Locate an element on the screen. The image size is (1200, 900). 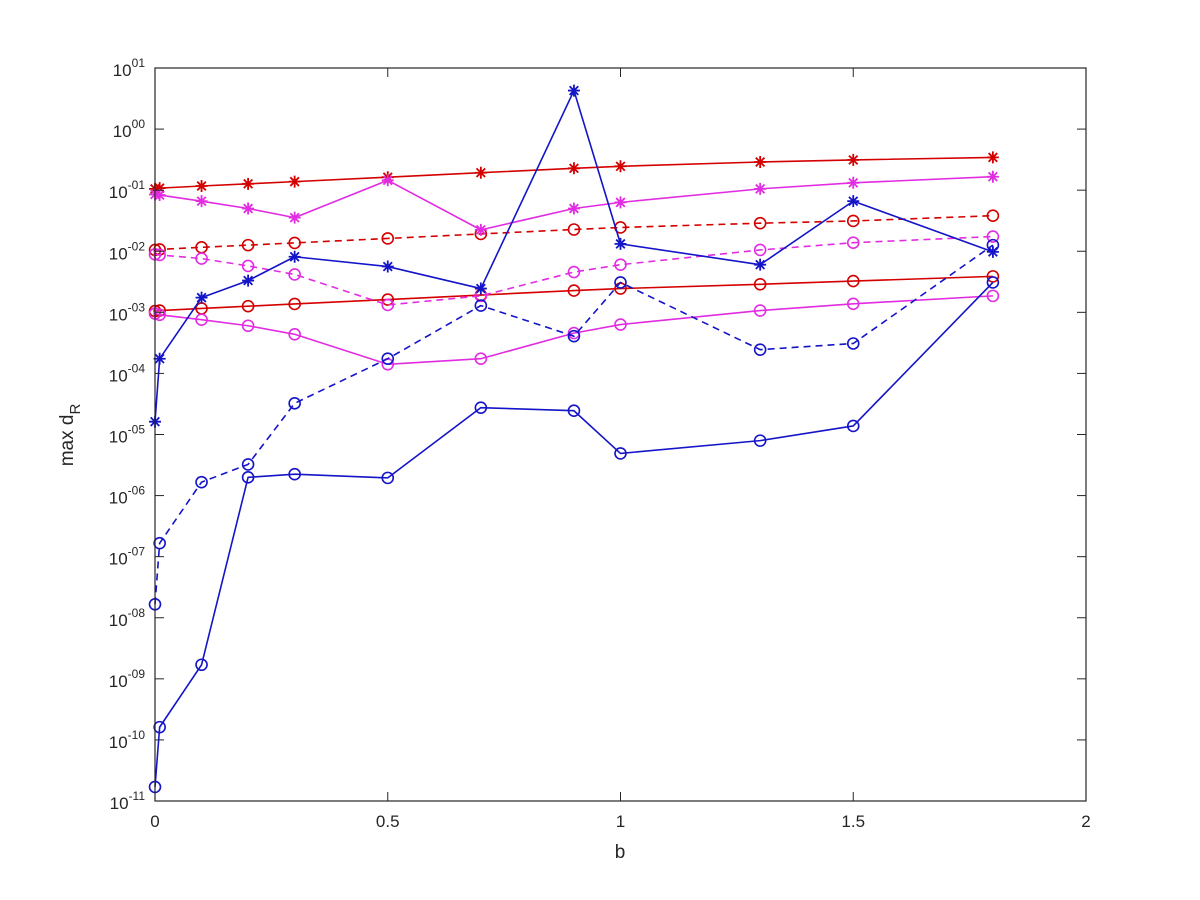
x-tick-label: 0.5 is located at coordinates (388, 821).